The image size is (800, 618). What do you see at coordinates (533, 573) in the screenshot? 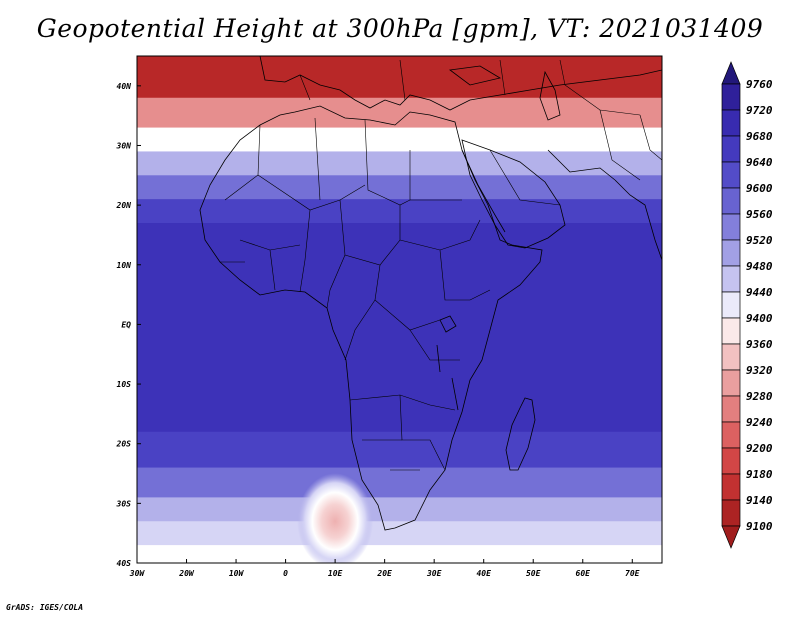
I see `lon-tick-label: 50E` at bounding box center [533, 573].